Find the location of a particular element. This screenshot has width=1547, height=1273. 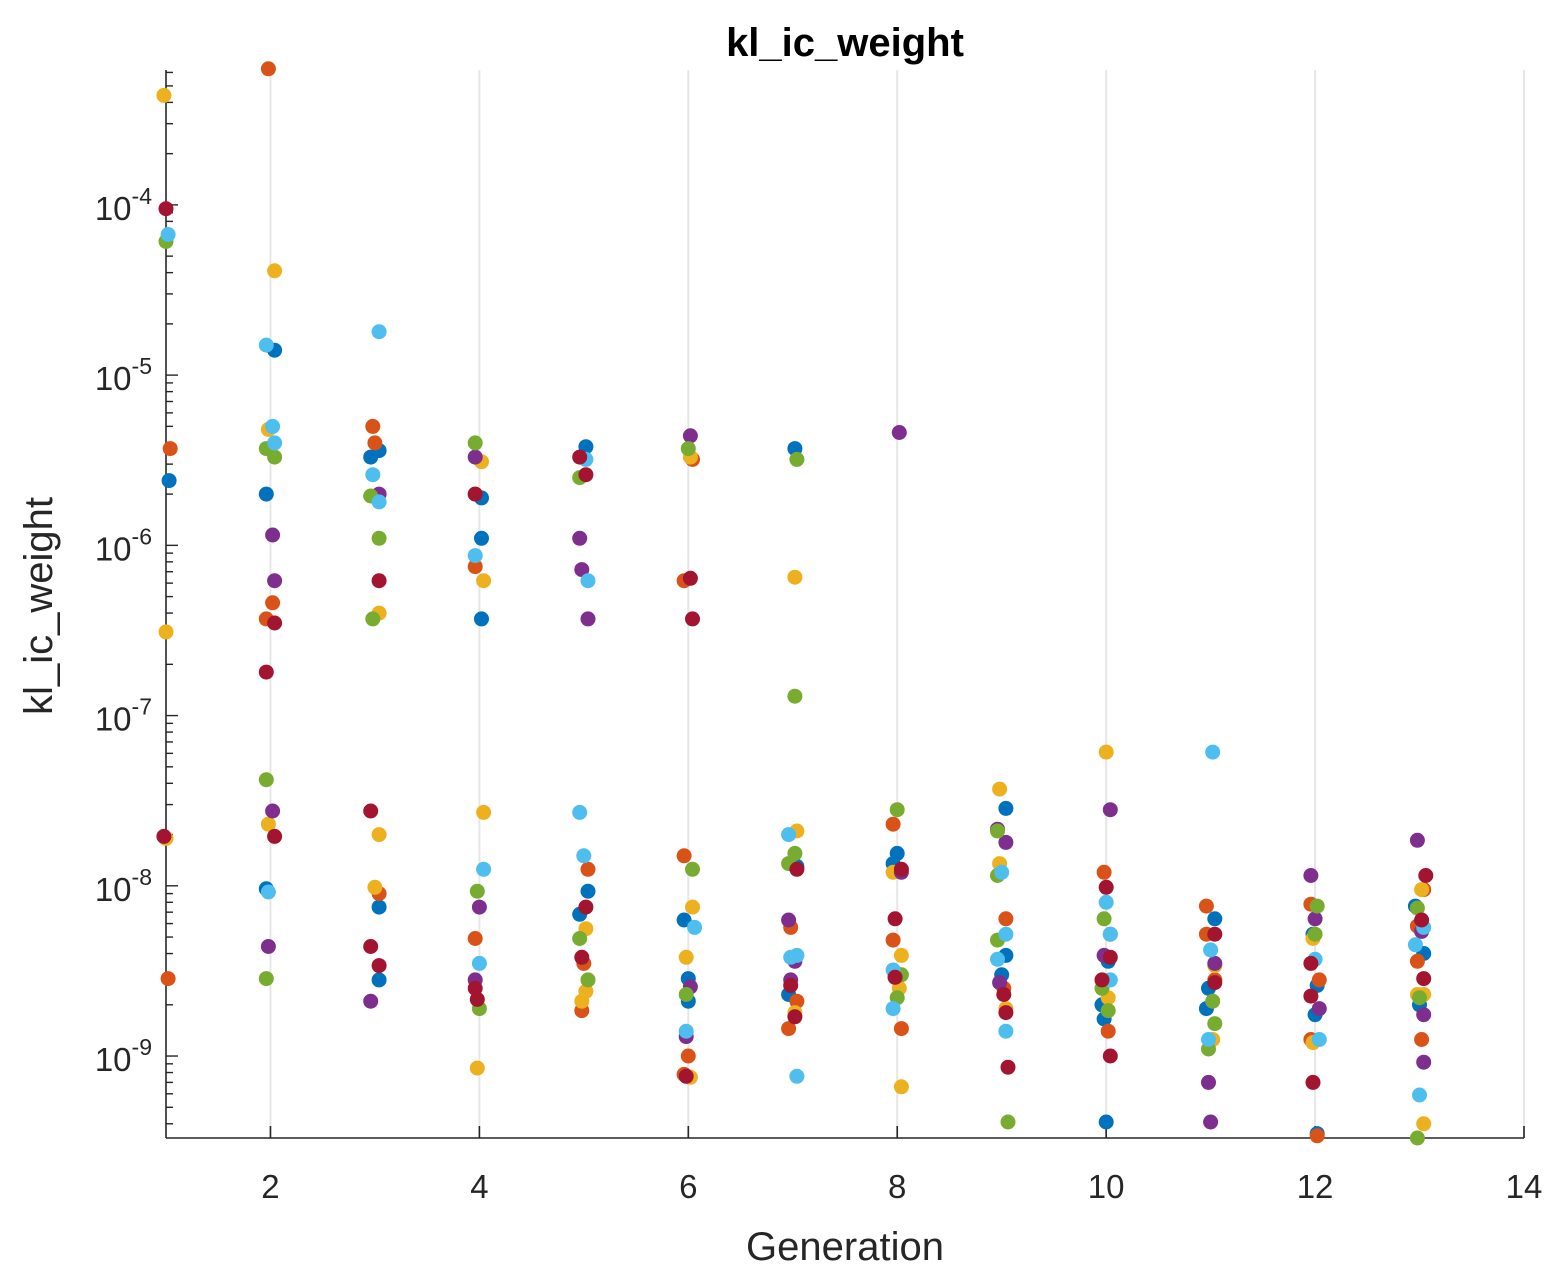

y-tick-label: 10⁻⁹ is located at coordinates (123, 1056).